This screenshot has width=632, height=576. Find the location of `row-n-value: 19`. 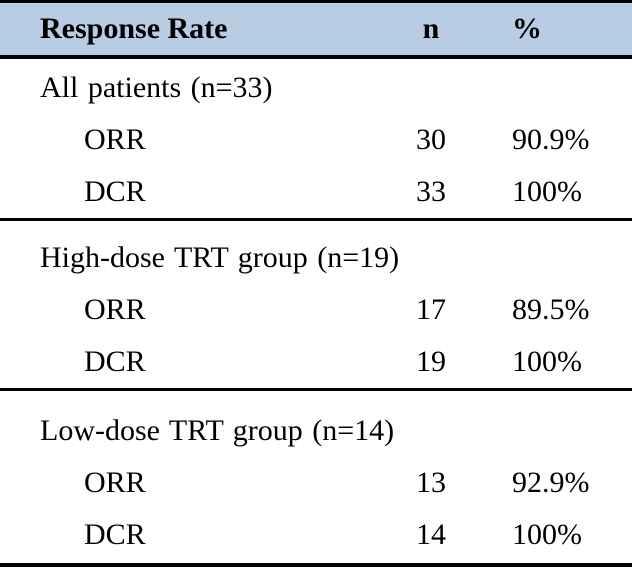

row-n-value: 19 is located at coordinates (431, 361).